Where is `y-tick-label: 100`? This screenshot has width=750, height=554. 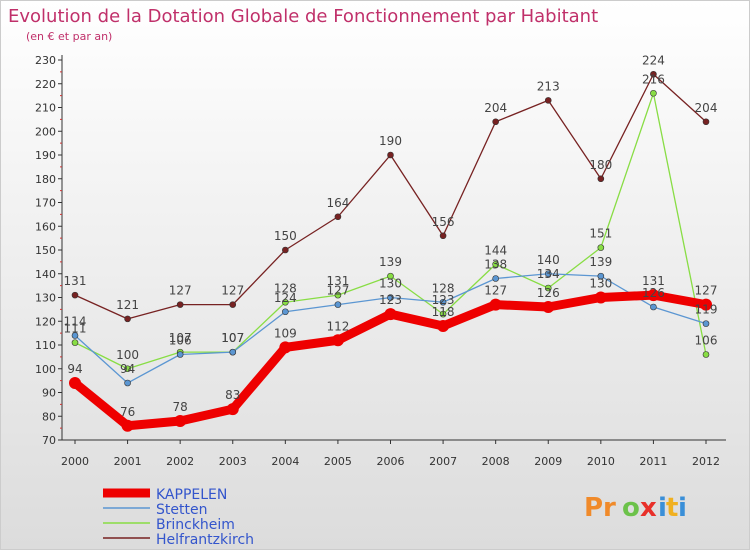
y-tick-label: 100 is located at coordinates (45, 369).